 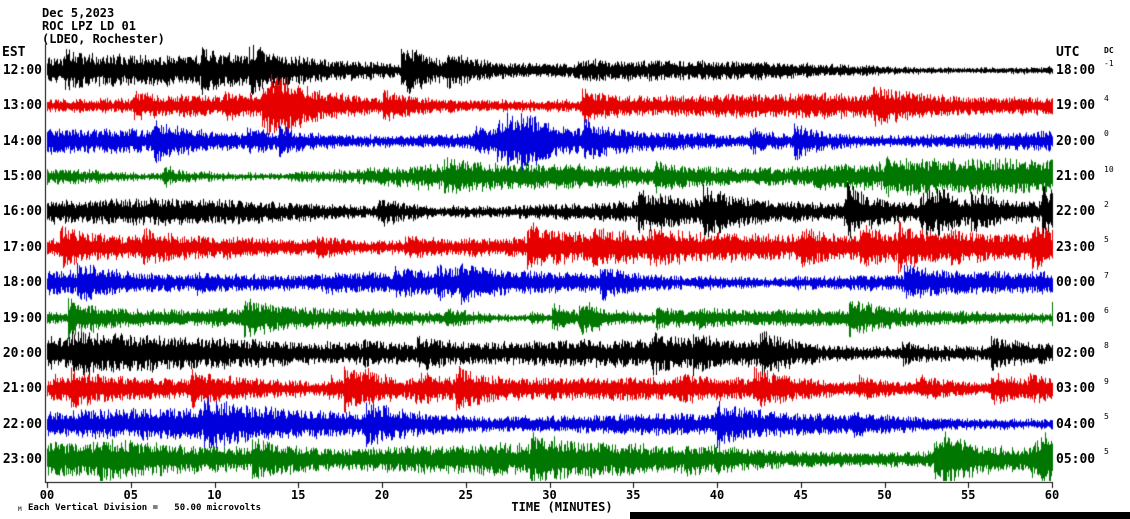 I want to click on x-tick-label: 50, so click(x=884, y=495).